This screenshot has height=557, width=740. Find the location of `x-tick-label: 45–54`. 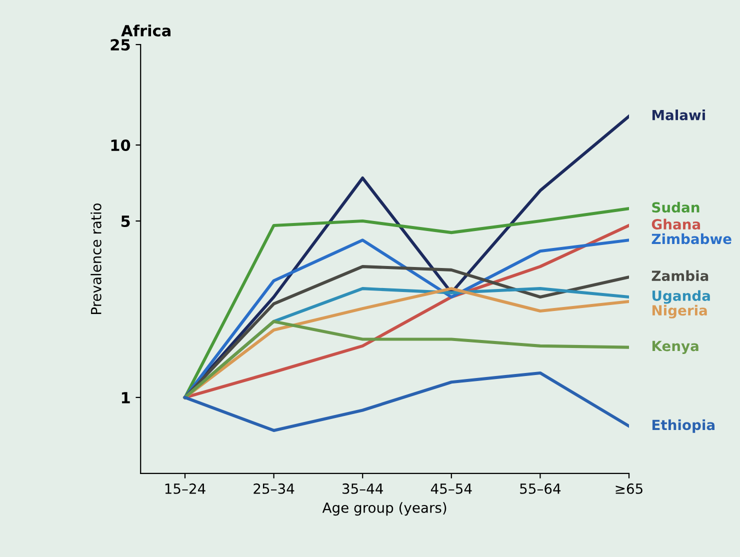

x-tick-label: 45–54 is located at coordinates (451, 489).